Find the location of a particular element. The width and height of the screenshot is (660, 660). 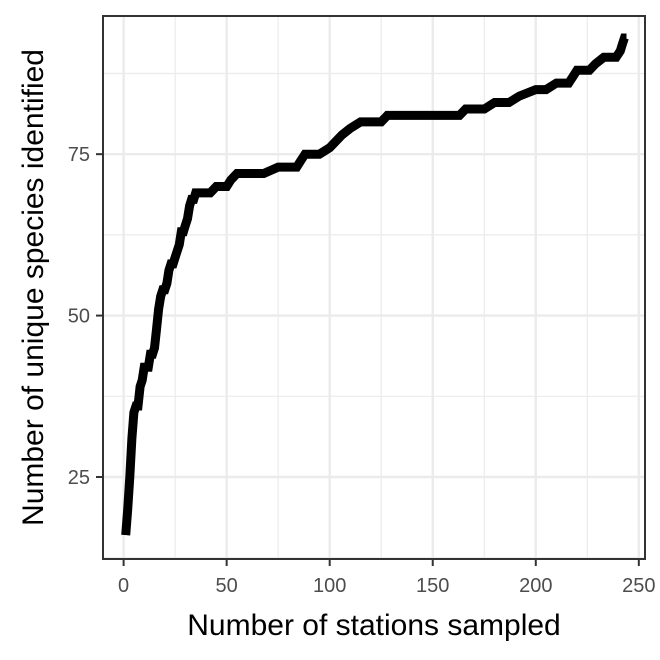

y-axis-ticks: 25 50 75 is located at coordinates (85, 316).